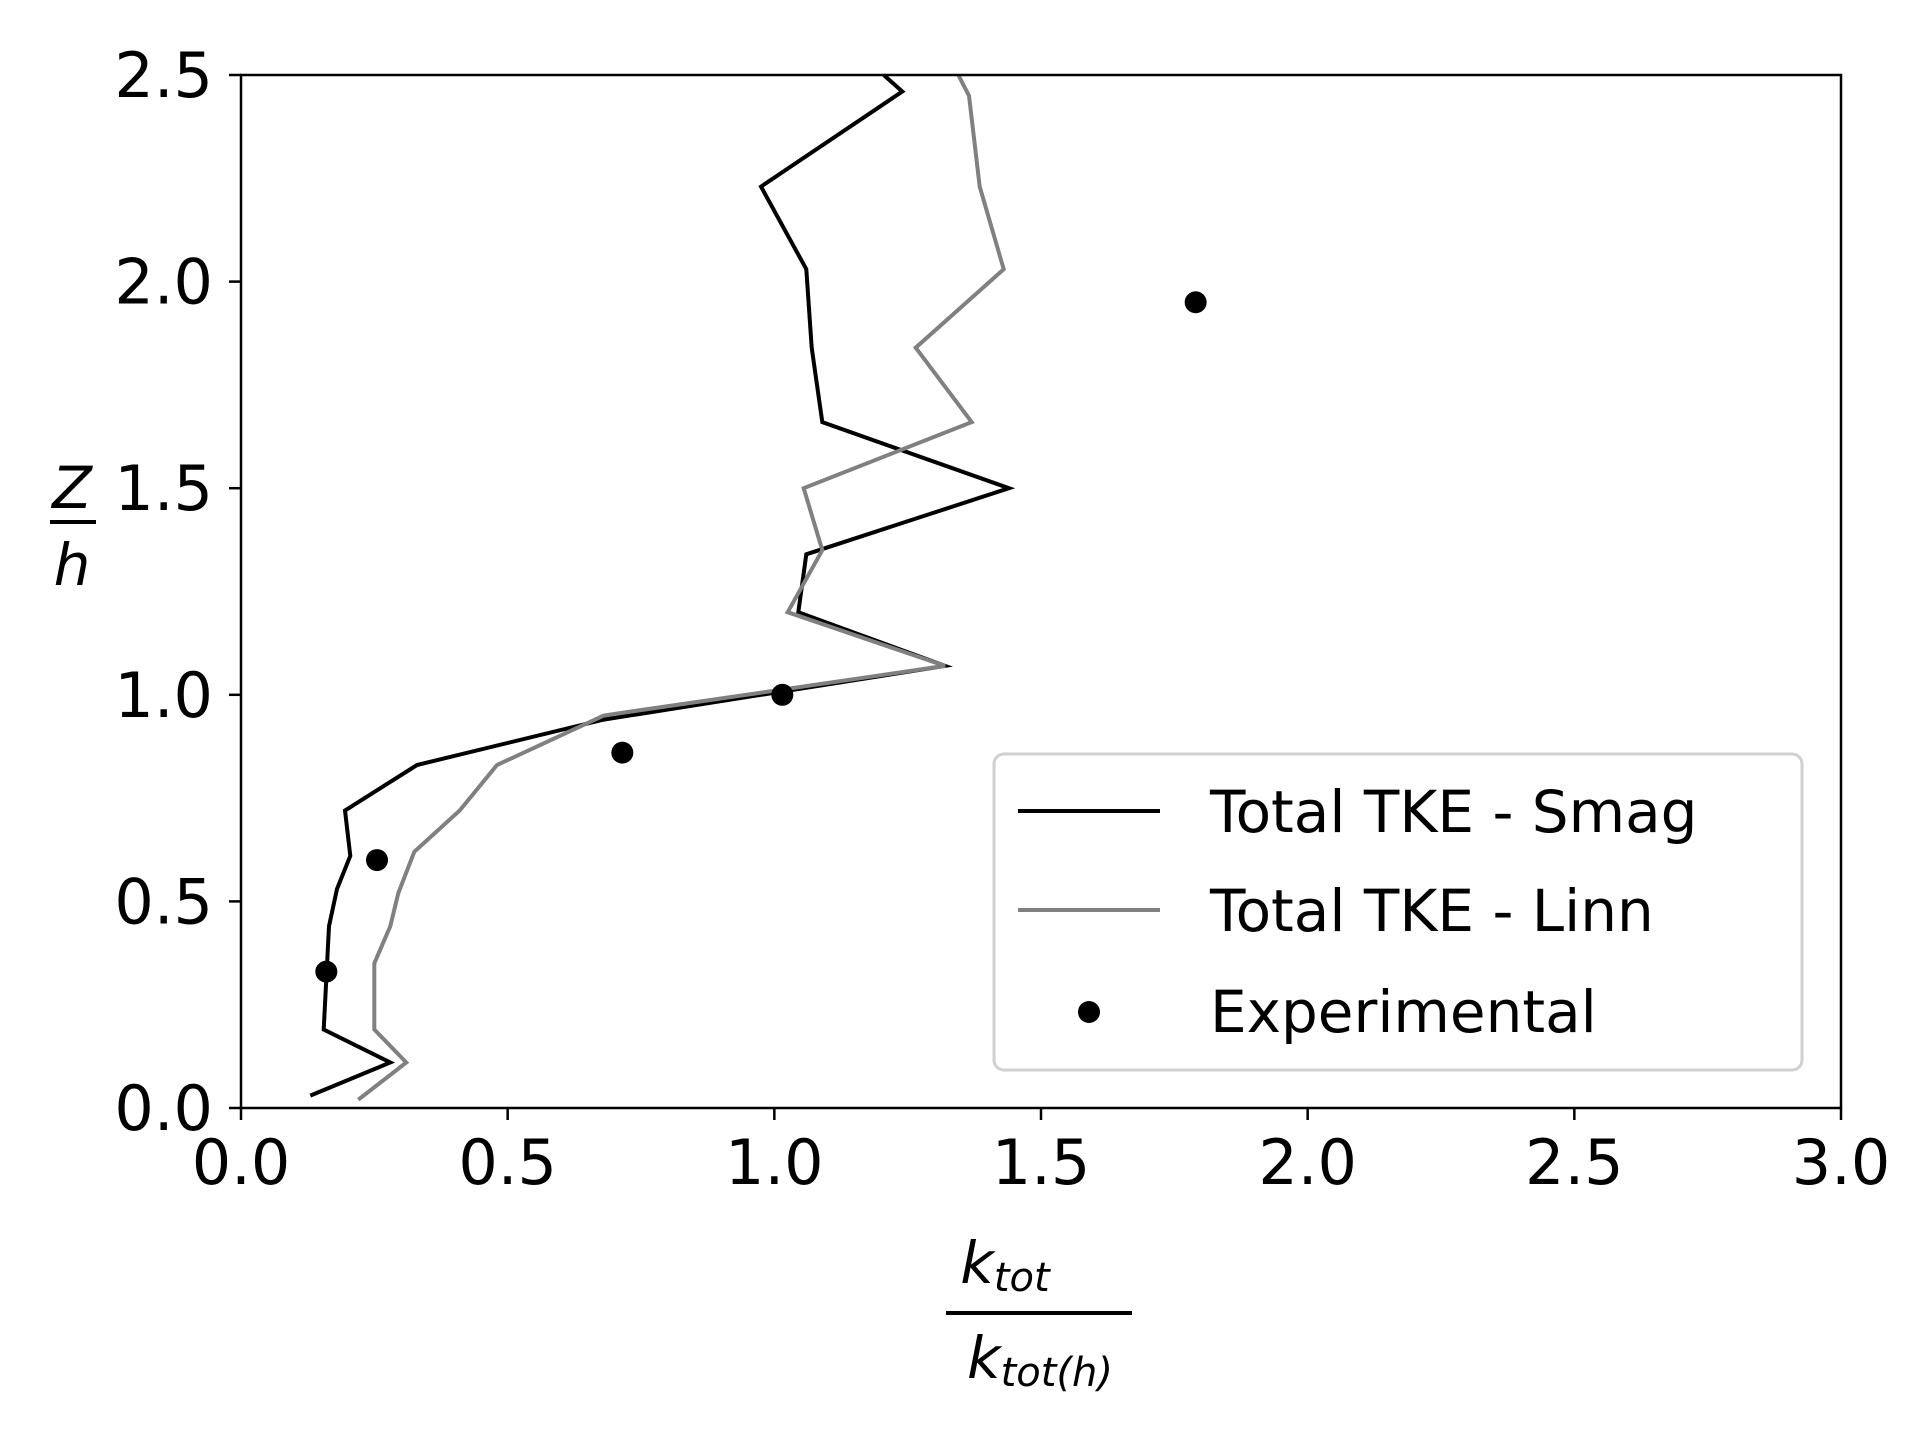  Describe the element at coordinates (1039, 1312) in the screenshot. I see `x-axis-label: ktot ktot(h)` at that location.